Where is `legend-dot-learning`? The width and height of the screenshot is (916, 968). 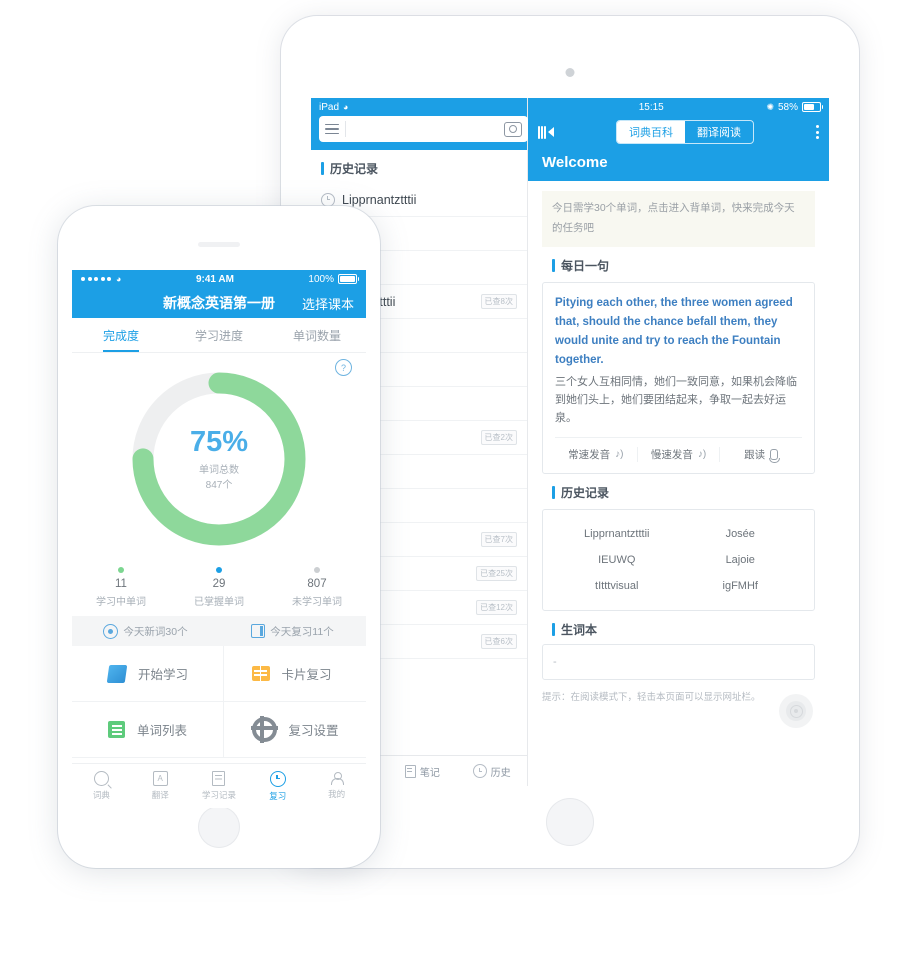 legend-dot-learning is located at coordinates (121, 570).